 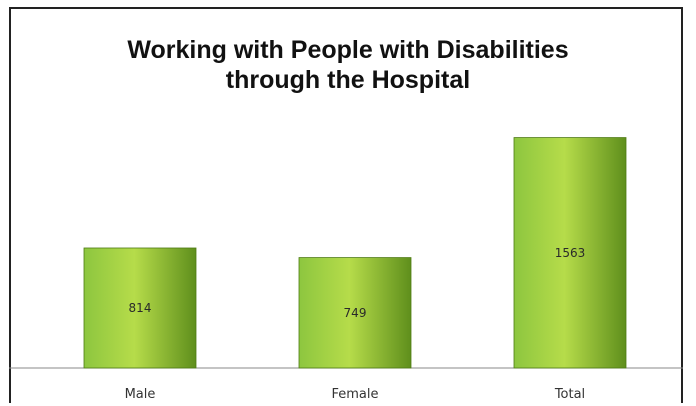 I want to click on x-tick-label-male: Male, so click(x=140, y=394).